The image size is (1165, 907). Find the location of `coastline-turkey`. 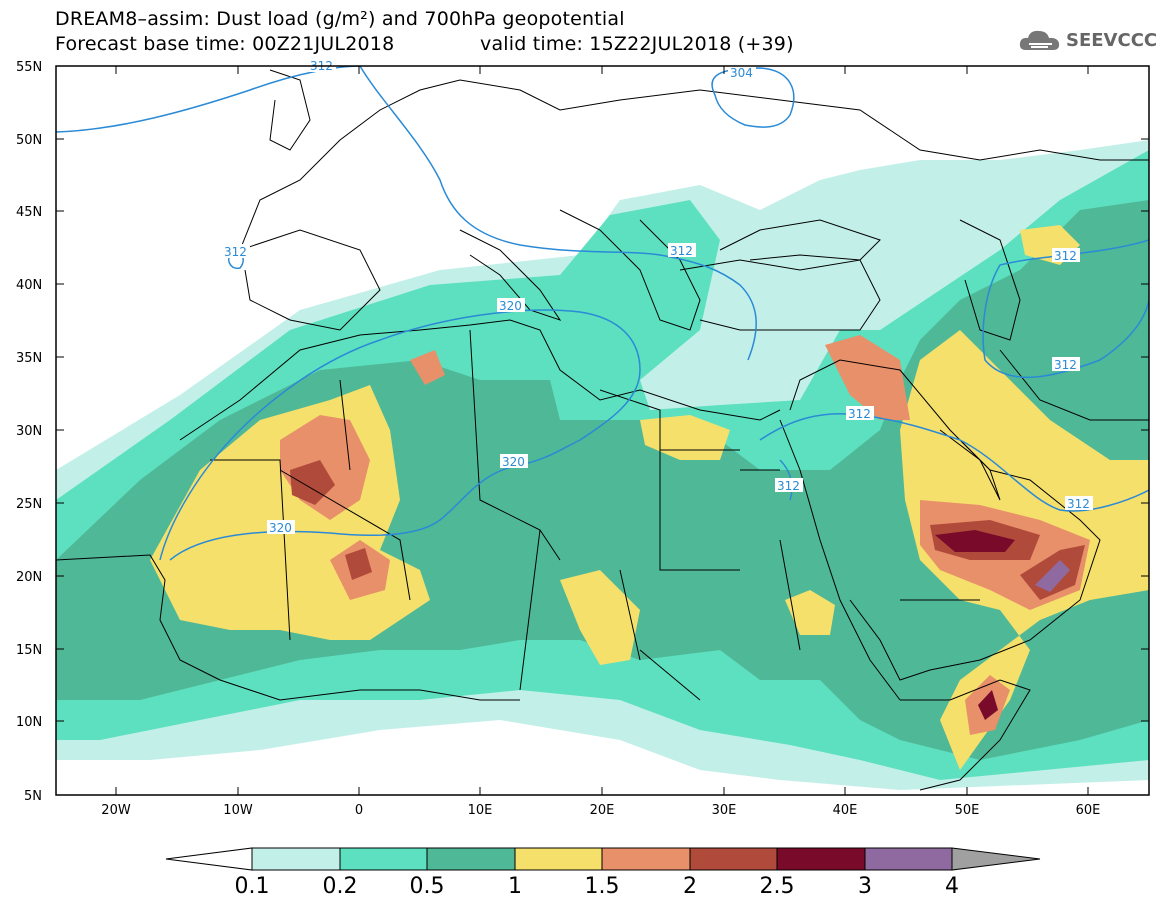

coastline-turkey is located at coordinates (780, 295).